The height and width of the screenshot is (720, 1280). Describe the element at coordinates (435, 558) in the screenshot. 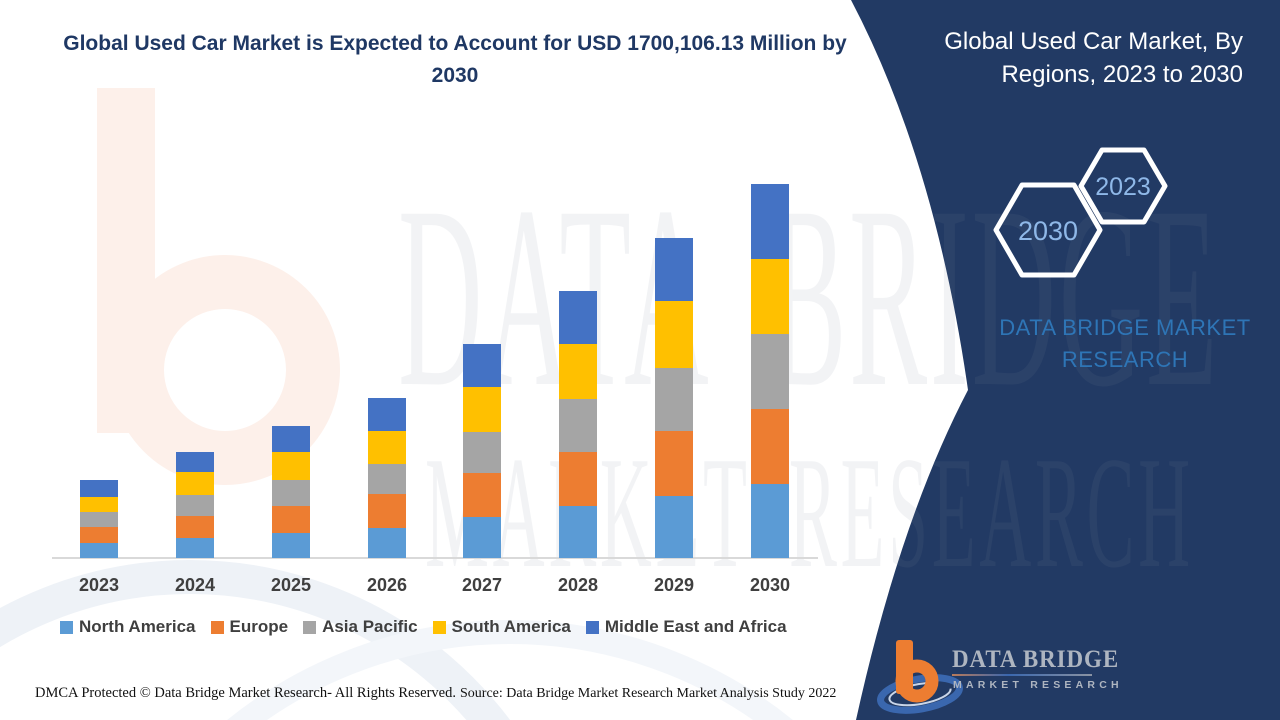

I see `x-axis-line` at that location.